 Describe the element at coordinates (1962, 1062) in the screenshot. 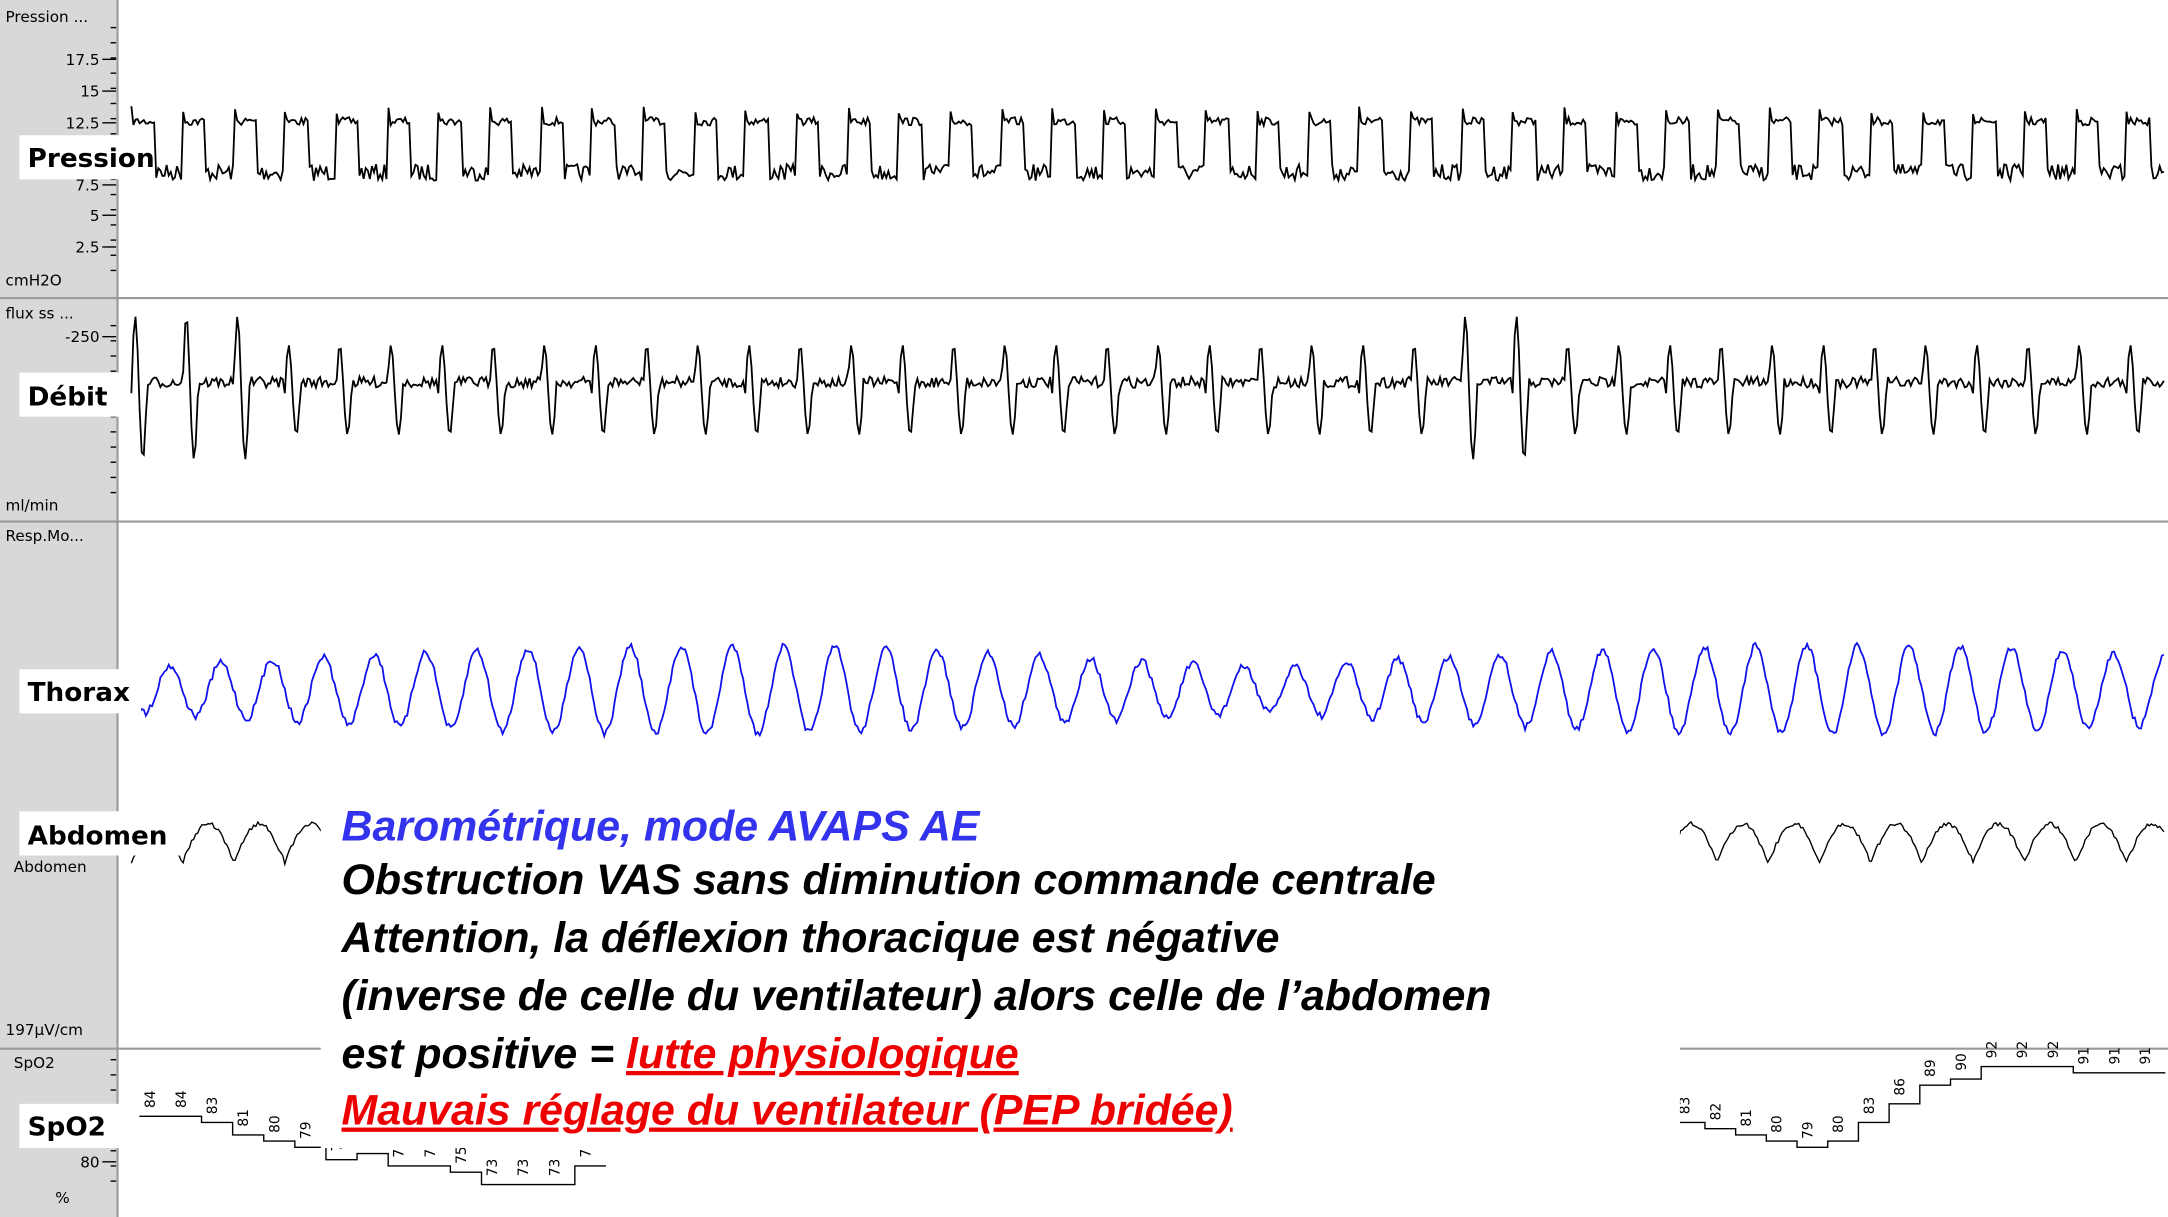

I see `spo2-reading: 90` at that location.